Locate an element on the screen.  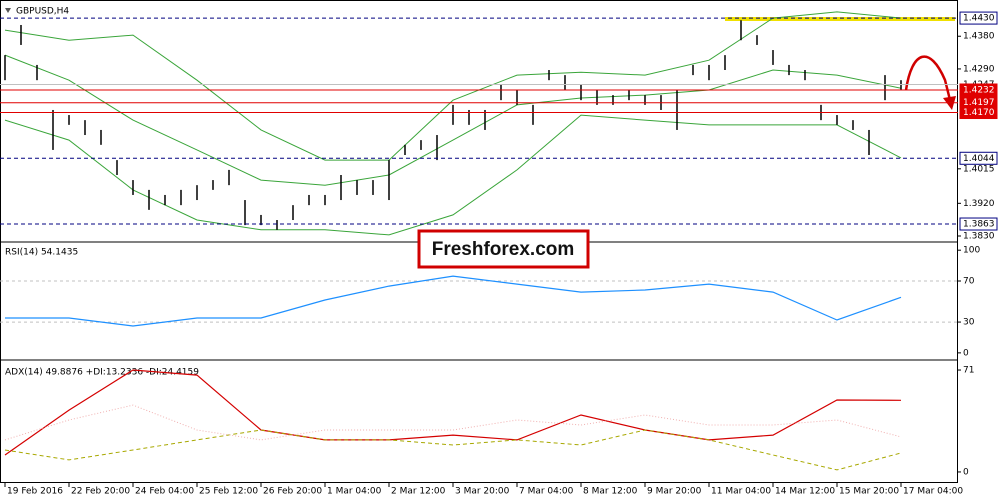
x-tick-label: 9 Mar 20:00 is located at coordinates (674, 492).